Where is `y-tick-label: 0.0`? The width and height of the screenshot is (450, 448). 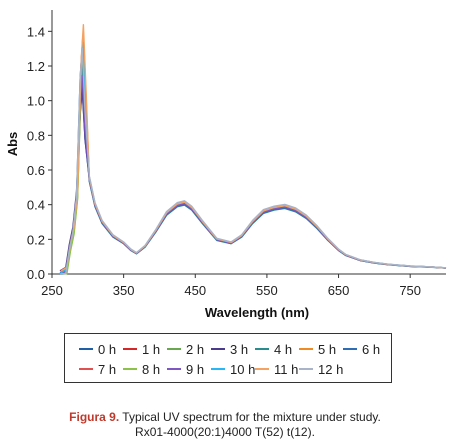 y-tick-label: 0.0 is located at coordinates (36, 274).